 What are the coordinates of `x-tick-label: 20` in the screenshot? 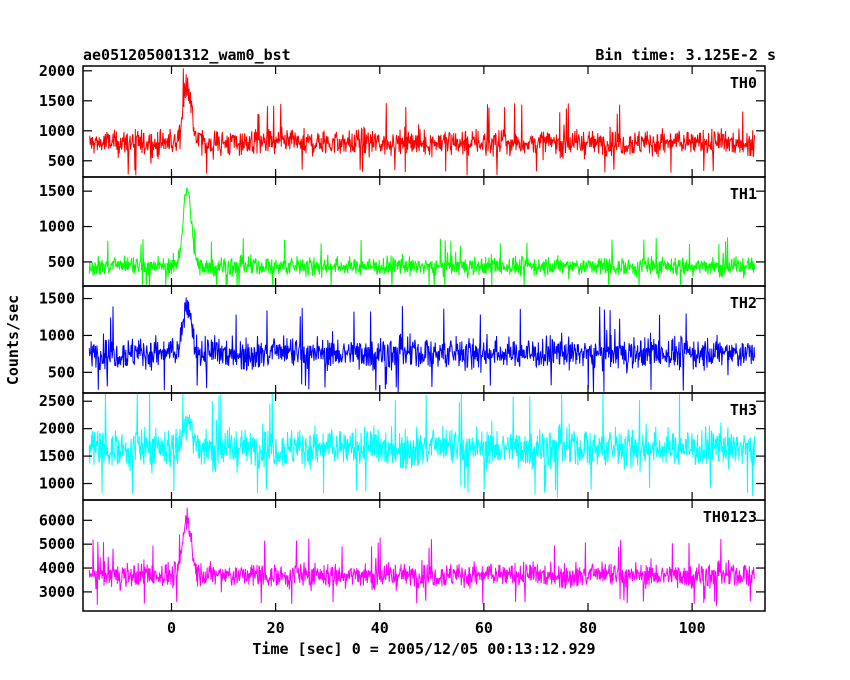 It's located at (276, 628).